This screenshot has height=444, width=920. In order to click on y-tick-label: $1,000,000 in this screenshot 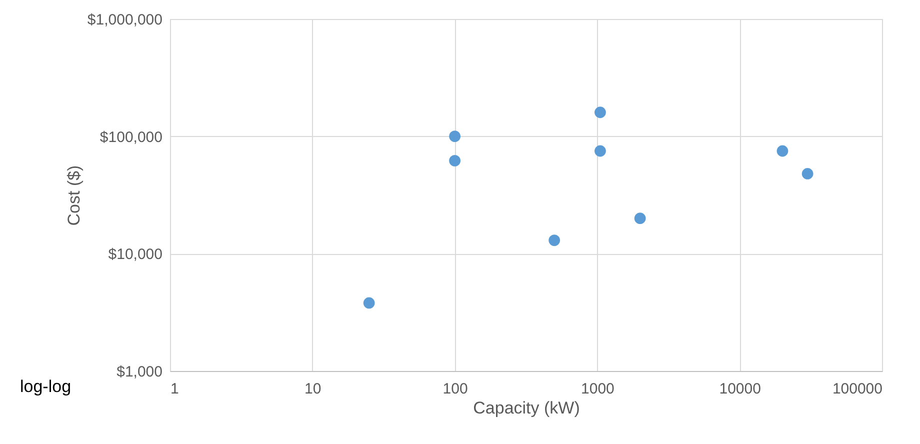, I will do `click(124, 20)`.